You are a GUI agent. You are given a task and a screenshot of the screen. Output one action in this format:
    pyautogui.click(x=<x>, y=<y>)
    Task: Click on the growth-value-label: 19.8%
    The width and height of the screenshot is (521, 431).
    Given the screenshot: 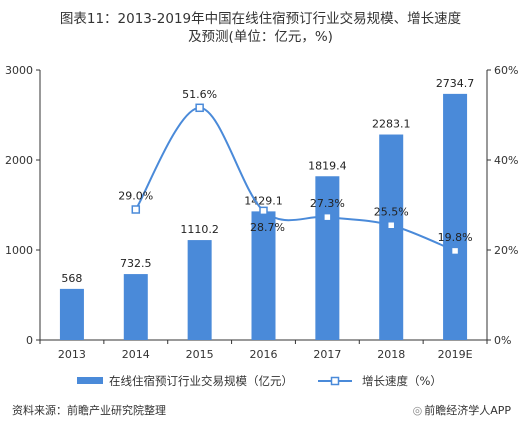 What is the action you would take?
    pyautogui.click(x=455, y=237)
    